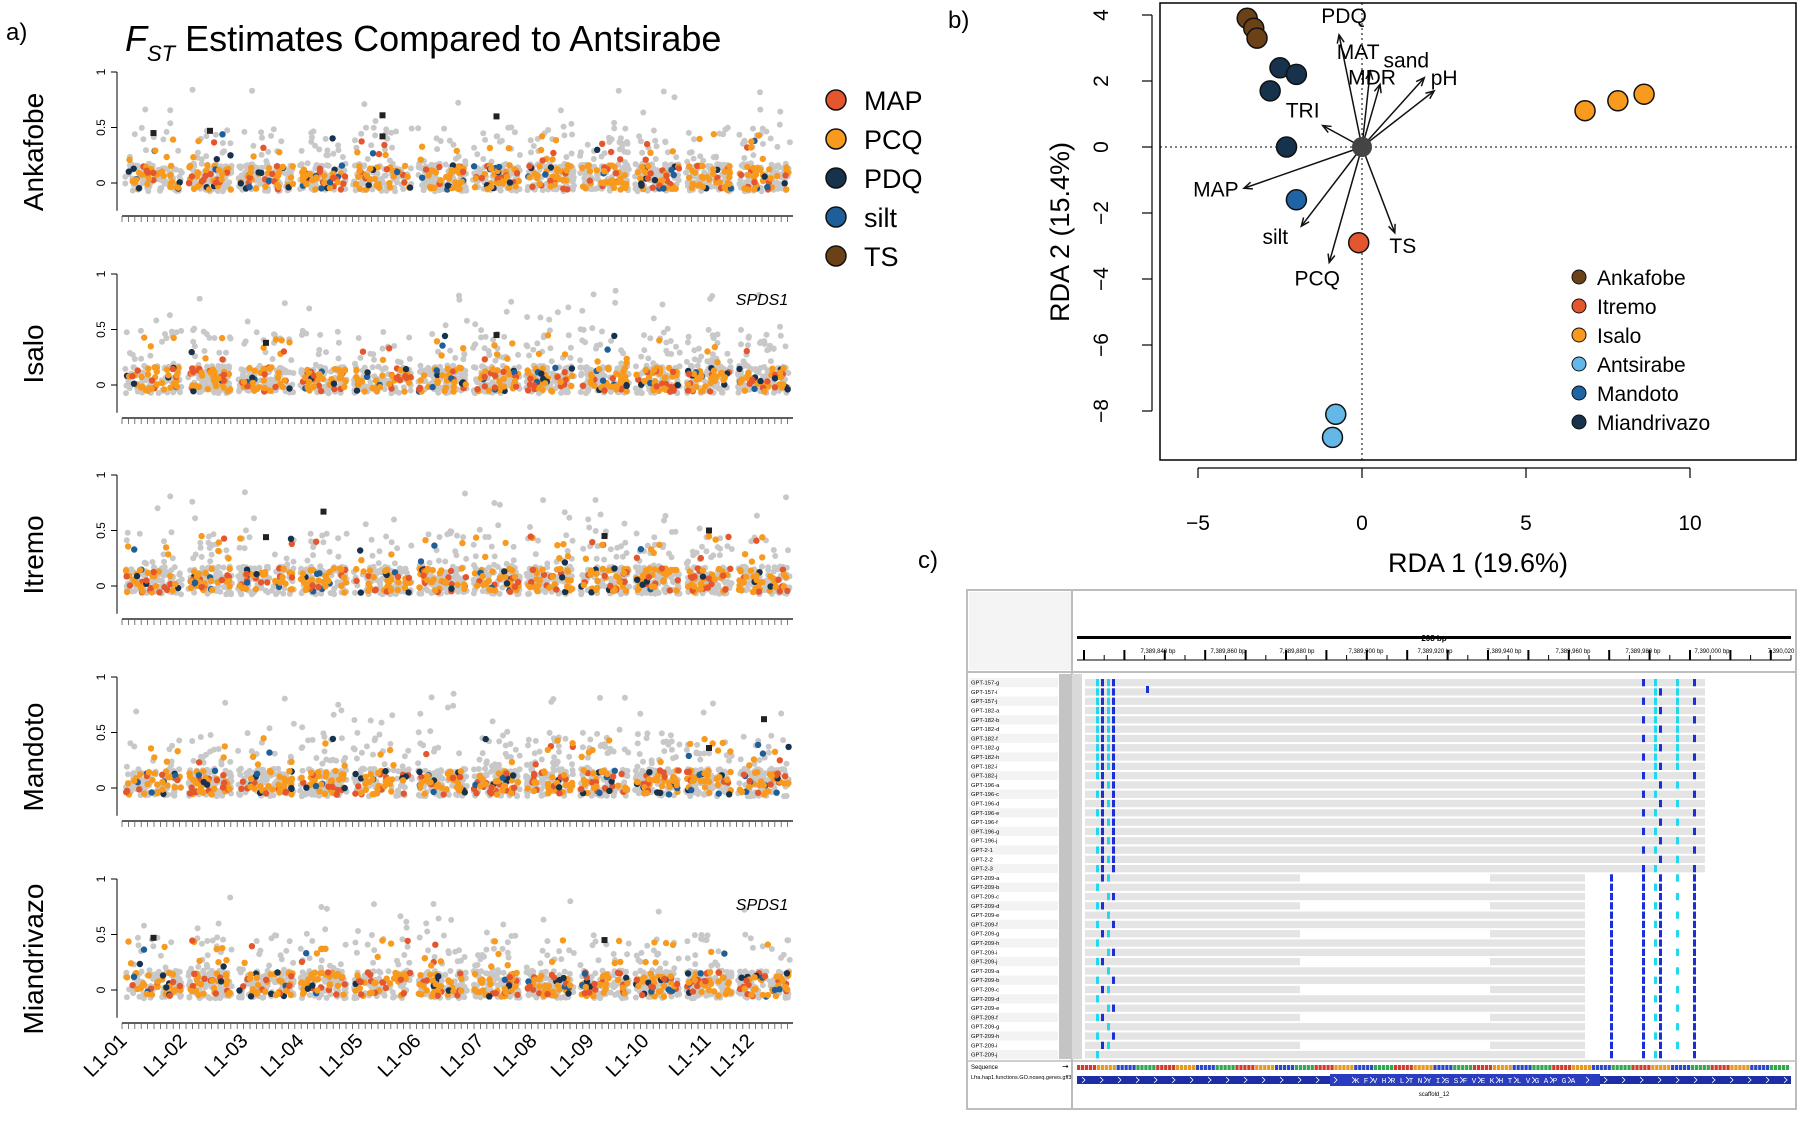 The image size is (1800, 1127). What do you see at coordinates (101, 182) in the screenshot?
I see `y-tick-label: 0` at bounding box center [101, 182].